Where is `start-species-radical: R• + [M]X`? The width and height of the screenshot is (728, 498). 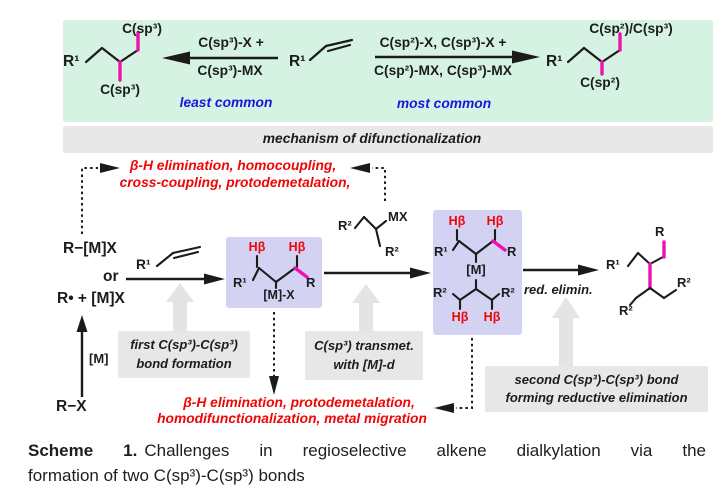
start-species-radical: R• + [M]X is located at coordinates (91, 298).